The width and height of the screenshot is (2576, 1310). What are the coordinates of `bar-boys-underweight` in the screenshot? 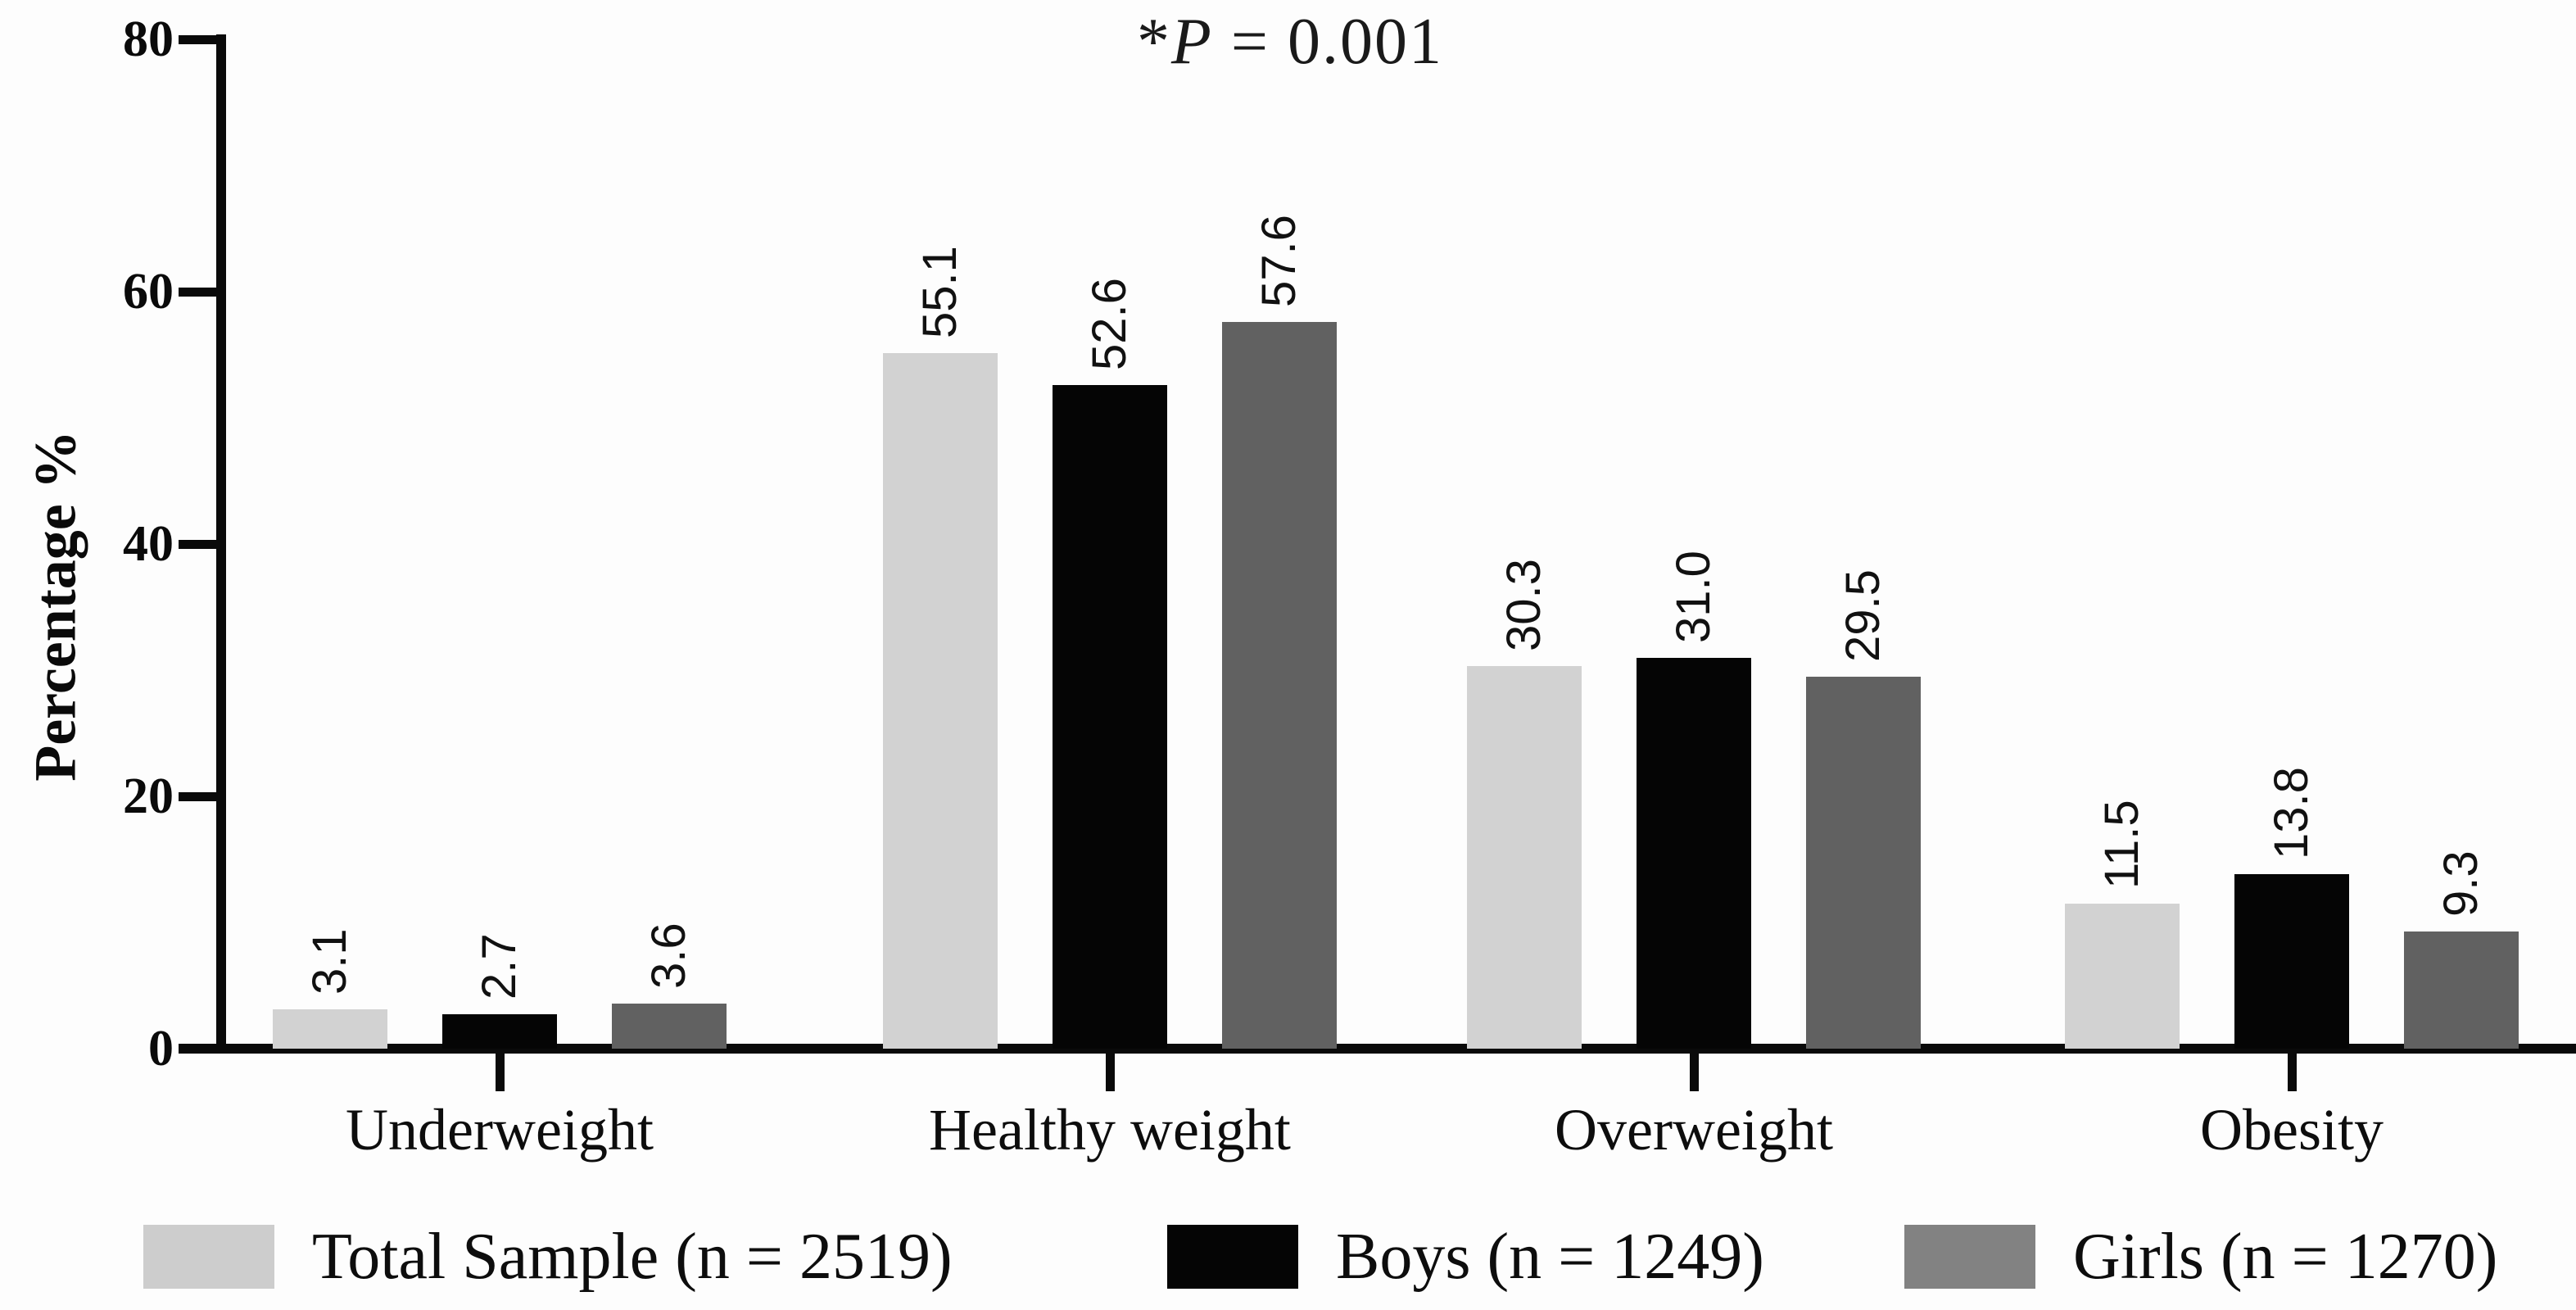 It's located at (499, 1031).